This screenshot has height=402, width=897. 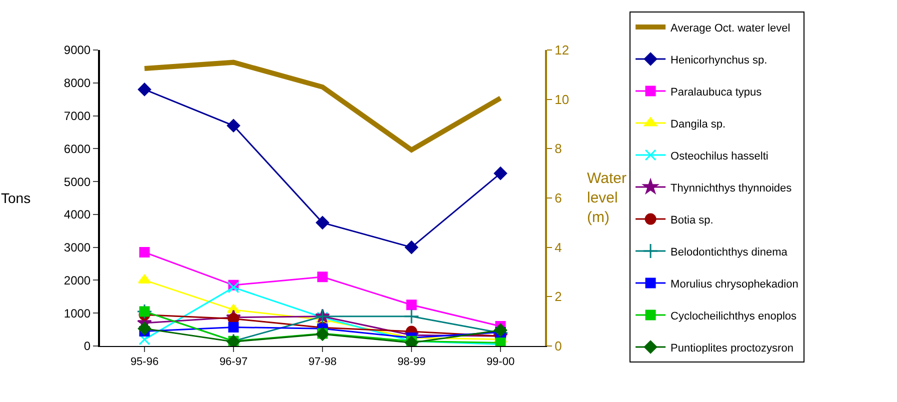 What do you see at coordinates (77, 83) in the screenshot?
I see `y-tick-label: 8000` at bounding box center [77, 83].